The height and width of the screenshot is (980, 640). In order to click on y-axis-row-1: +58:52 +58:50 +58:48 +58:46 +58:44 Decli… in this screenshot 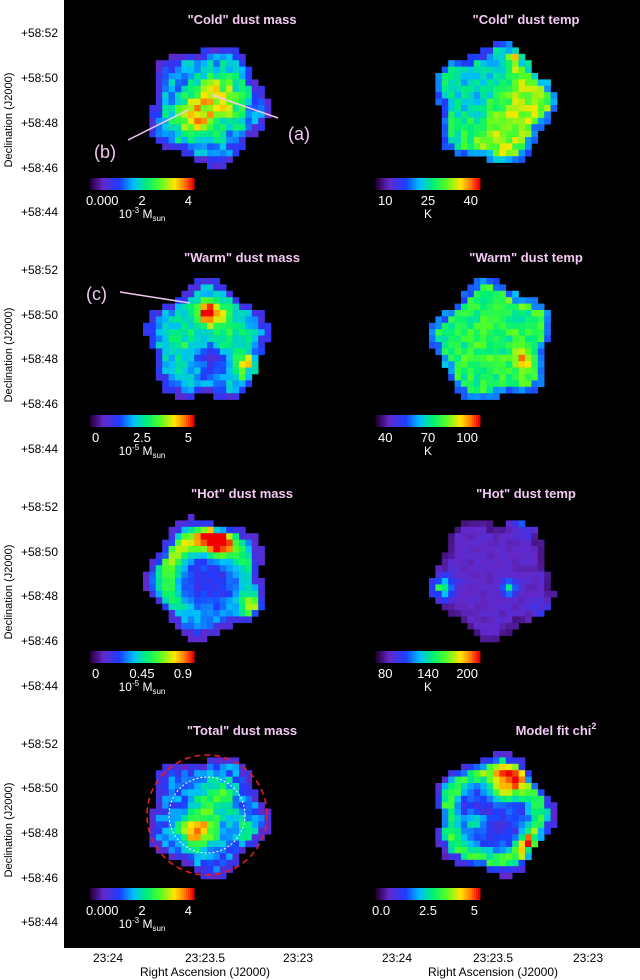, I will do `click(30, 122)`.